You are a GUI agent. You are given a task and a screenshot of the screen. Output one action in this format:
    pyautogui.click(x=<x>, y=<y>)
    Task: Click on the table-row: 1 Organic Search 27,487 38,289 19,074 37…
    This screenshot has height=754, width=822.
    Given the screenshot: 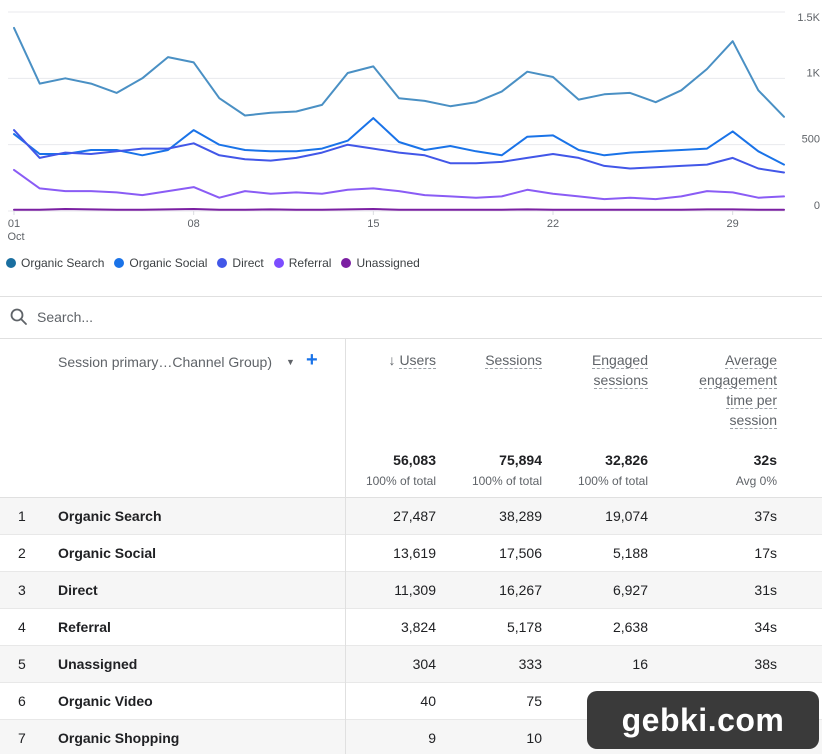 What is the action you would take?
    pyautogui.click(x=411, y=516)
    